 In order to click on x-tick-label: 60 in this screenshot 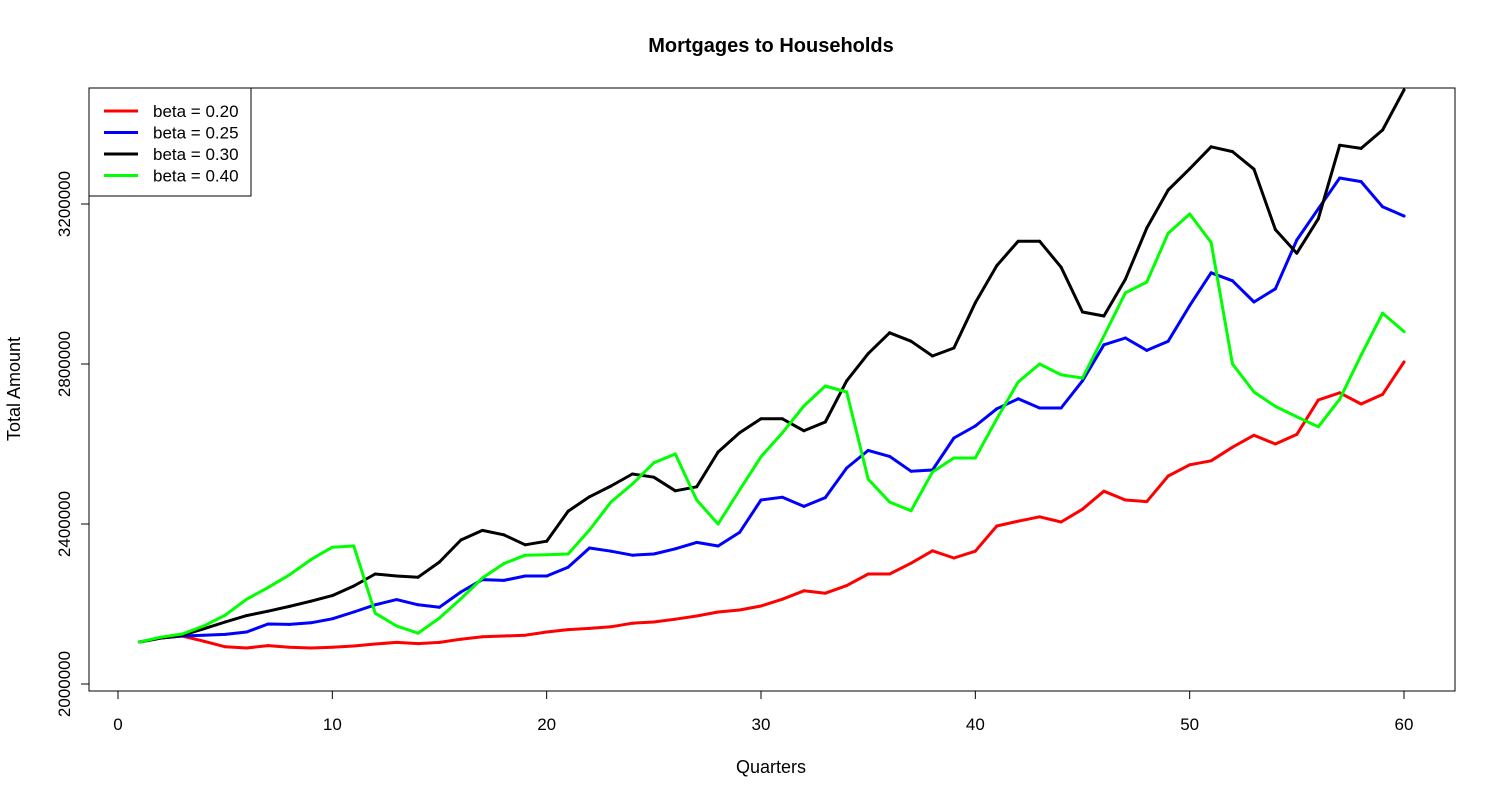, I will do `click(1404, 724)`.